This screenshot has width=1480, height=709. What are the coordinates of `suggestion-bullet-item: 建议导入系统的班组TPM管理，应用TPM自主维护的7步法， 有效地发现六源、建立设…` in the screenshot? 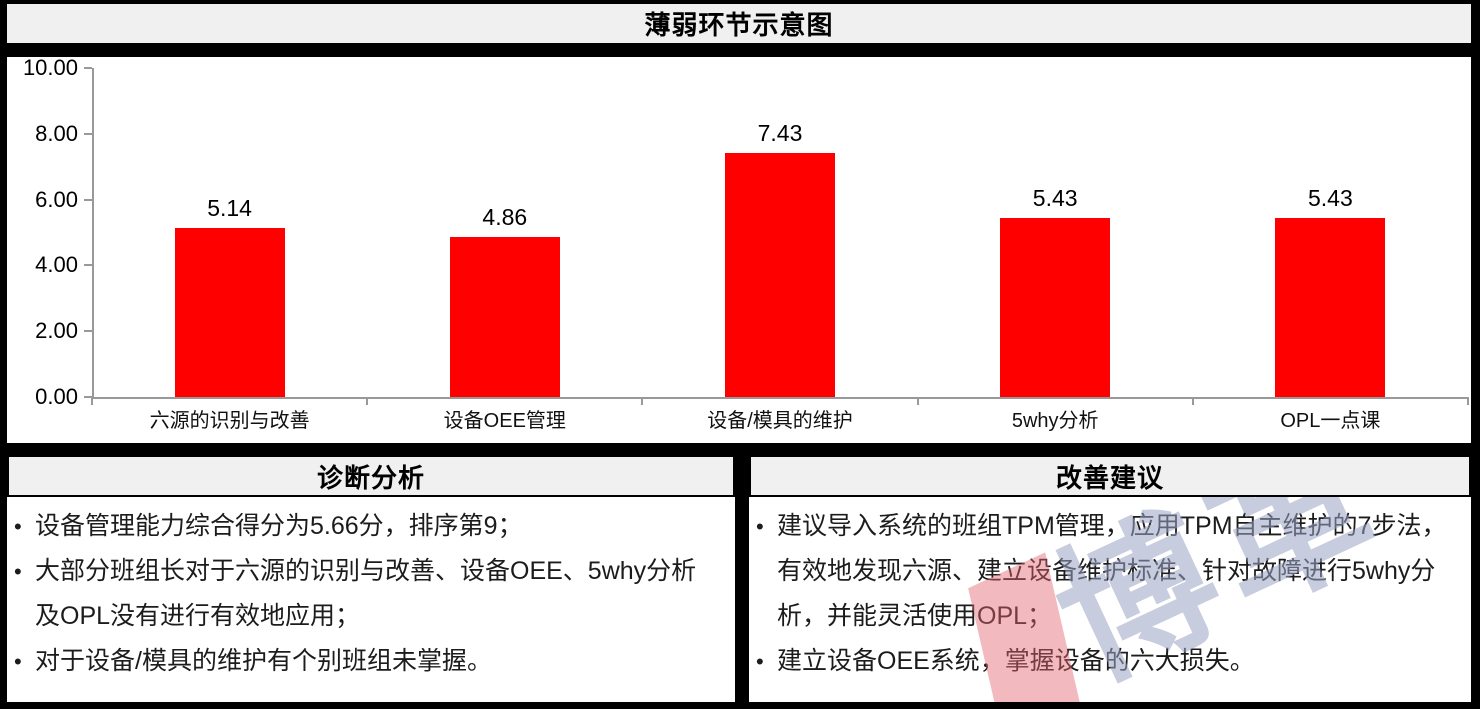 It's located at (1110, 571).